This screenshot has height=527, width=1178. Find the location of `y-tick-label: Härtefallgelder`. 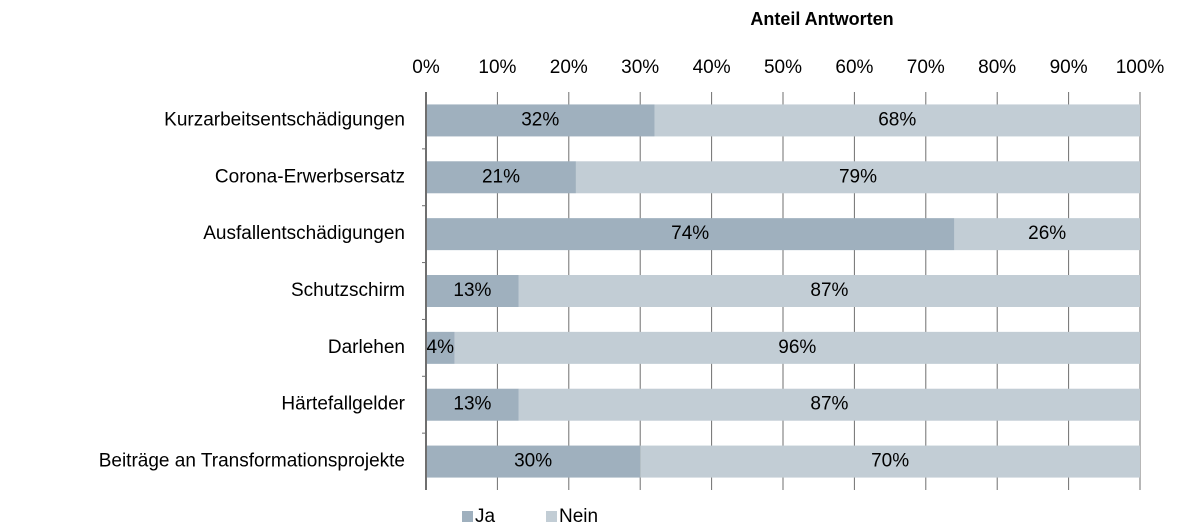

y-tick-label: Härtefallgelder is located at coordinates (343, 404).